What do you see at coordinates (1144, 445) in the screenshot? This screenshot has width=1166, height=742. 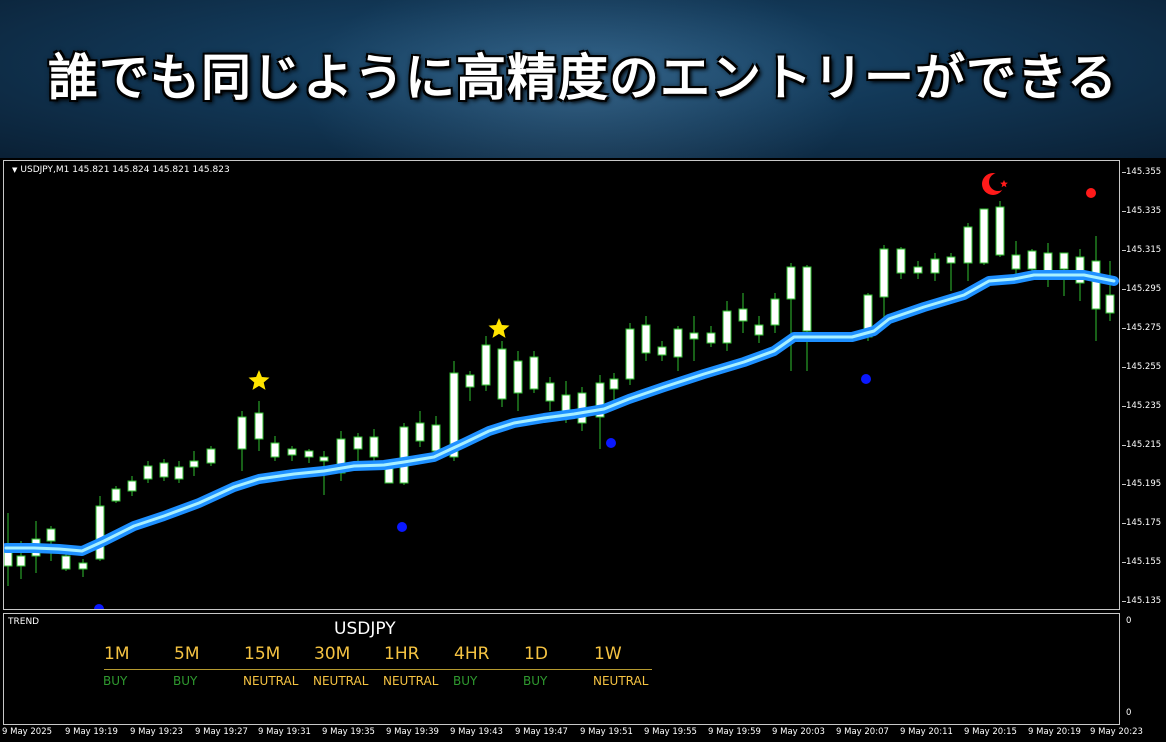 I see `price-tick-label: 145.215` at bounding box center [1144, 445].